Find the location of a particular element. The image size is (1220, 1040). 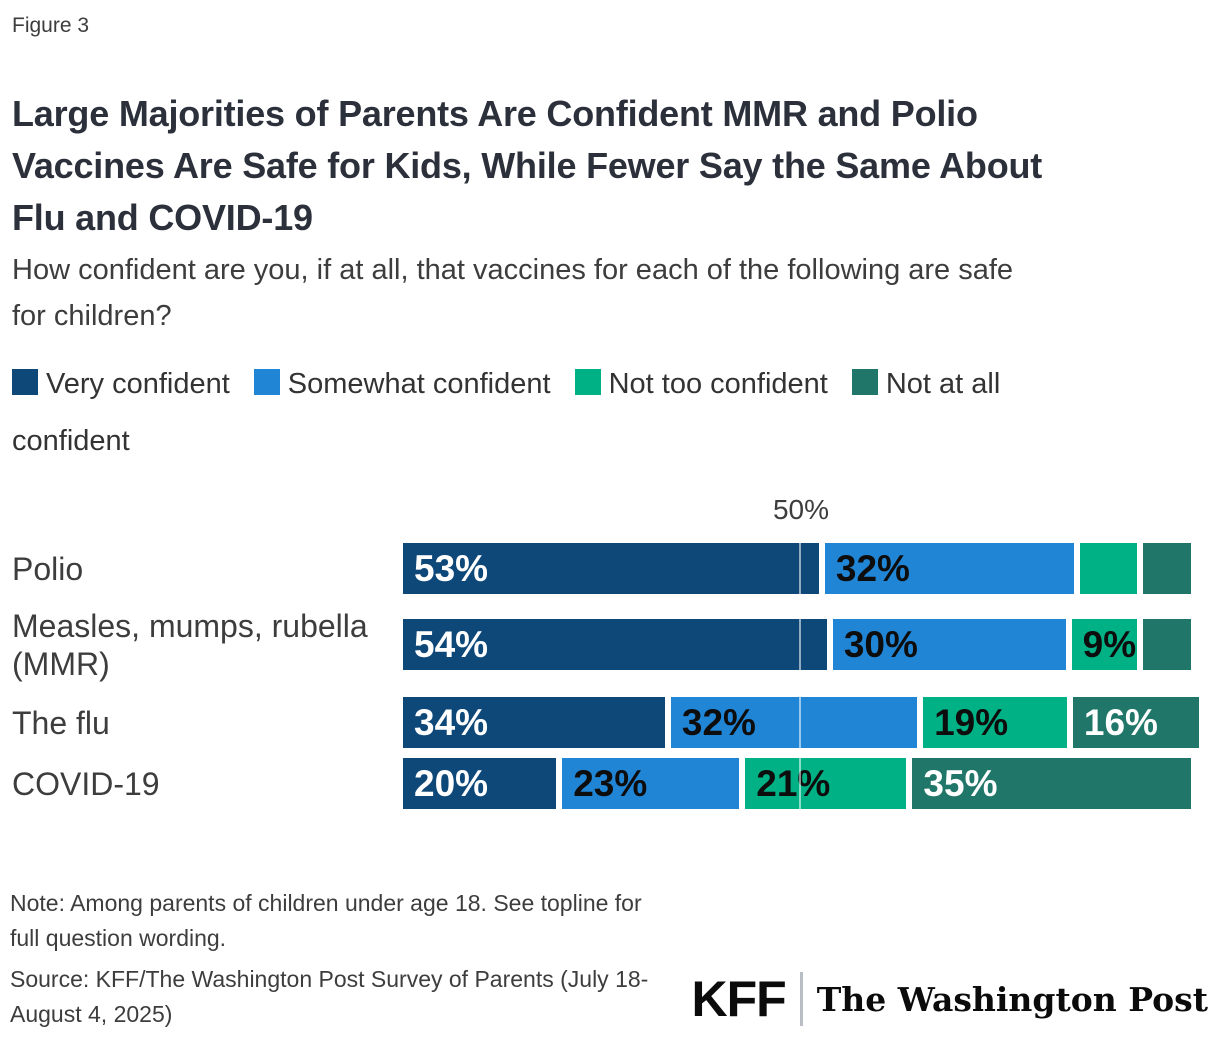

bar-track: 34% 32% 19% 16% is located at coordinates (801, 722).